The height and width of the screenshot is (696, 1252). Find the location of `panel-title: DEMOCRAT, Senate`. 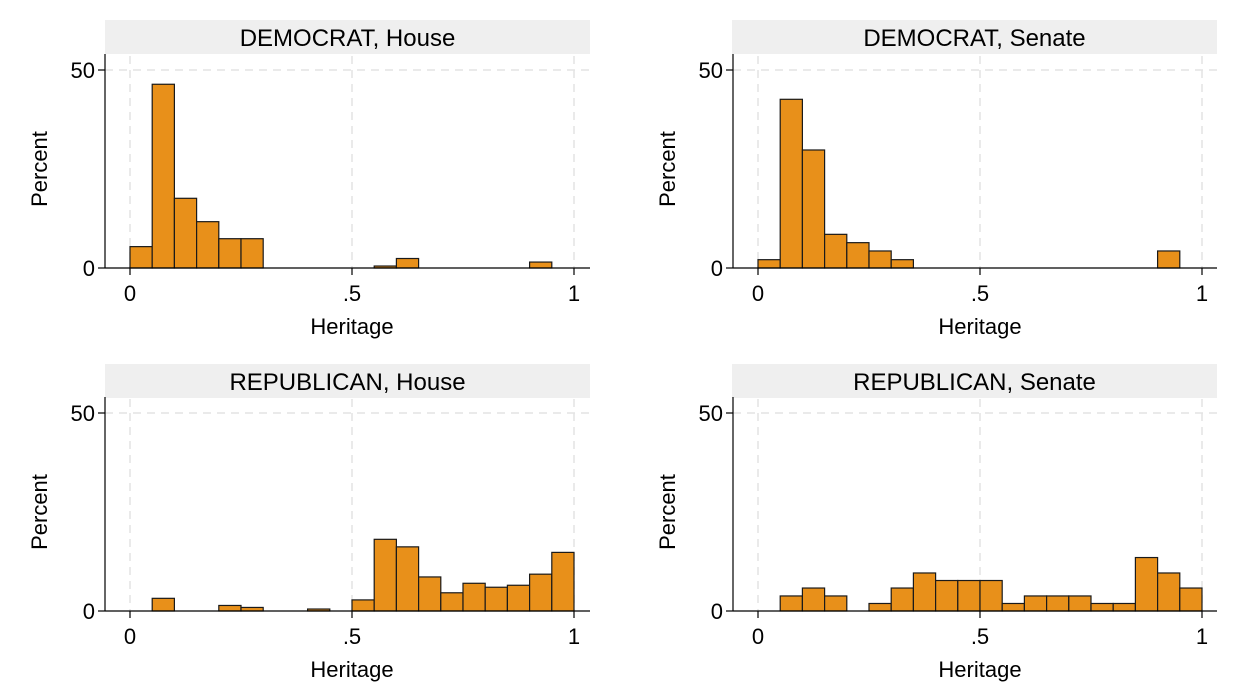

panel-title: DEMOCRAT, Senate is located at coordinates (974, 38).